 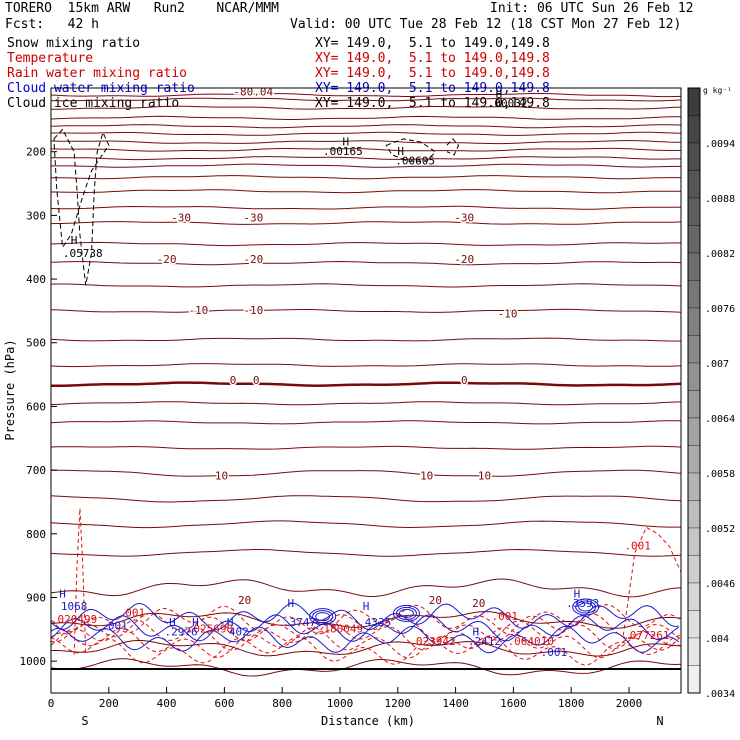 What do you see at coordinates (455, 703) in the screenshot?
I see `x-tick-label: 1400` at bounding box center [455, 703].